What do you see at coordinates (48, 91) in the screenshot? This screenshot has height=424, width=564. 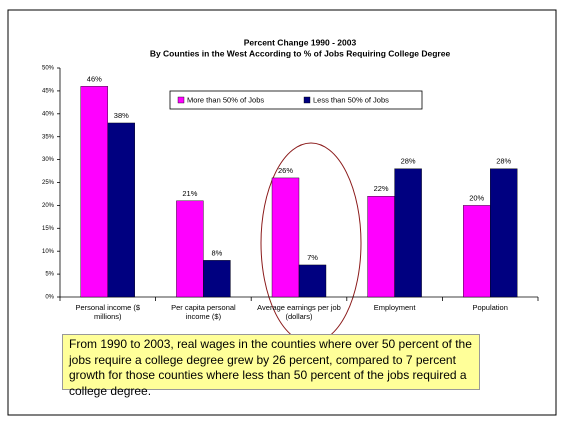 I see `y-tick-label: 45%` at bounding box center [48, 91].